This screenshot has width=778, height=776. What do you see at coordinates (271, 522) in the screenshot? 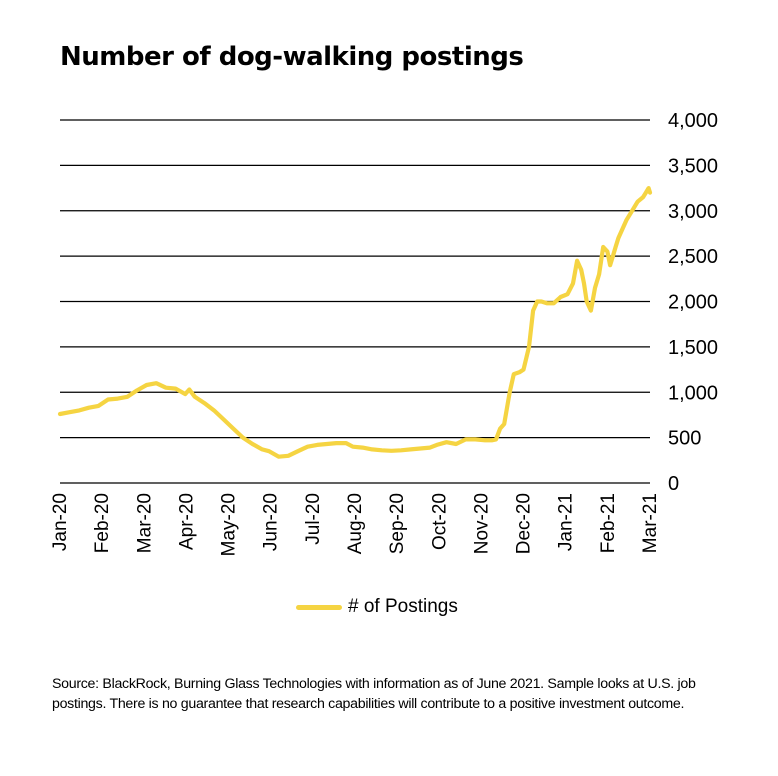
I see `x-tick-label: Jun-20` at bounding box center [271, 522].